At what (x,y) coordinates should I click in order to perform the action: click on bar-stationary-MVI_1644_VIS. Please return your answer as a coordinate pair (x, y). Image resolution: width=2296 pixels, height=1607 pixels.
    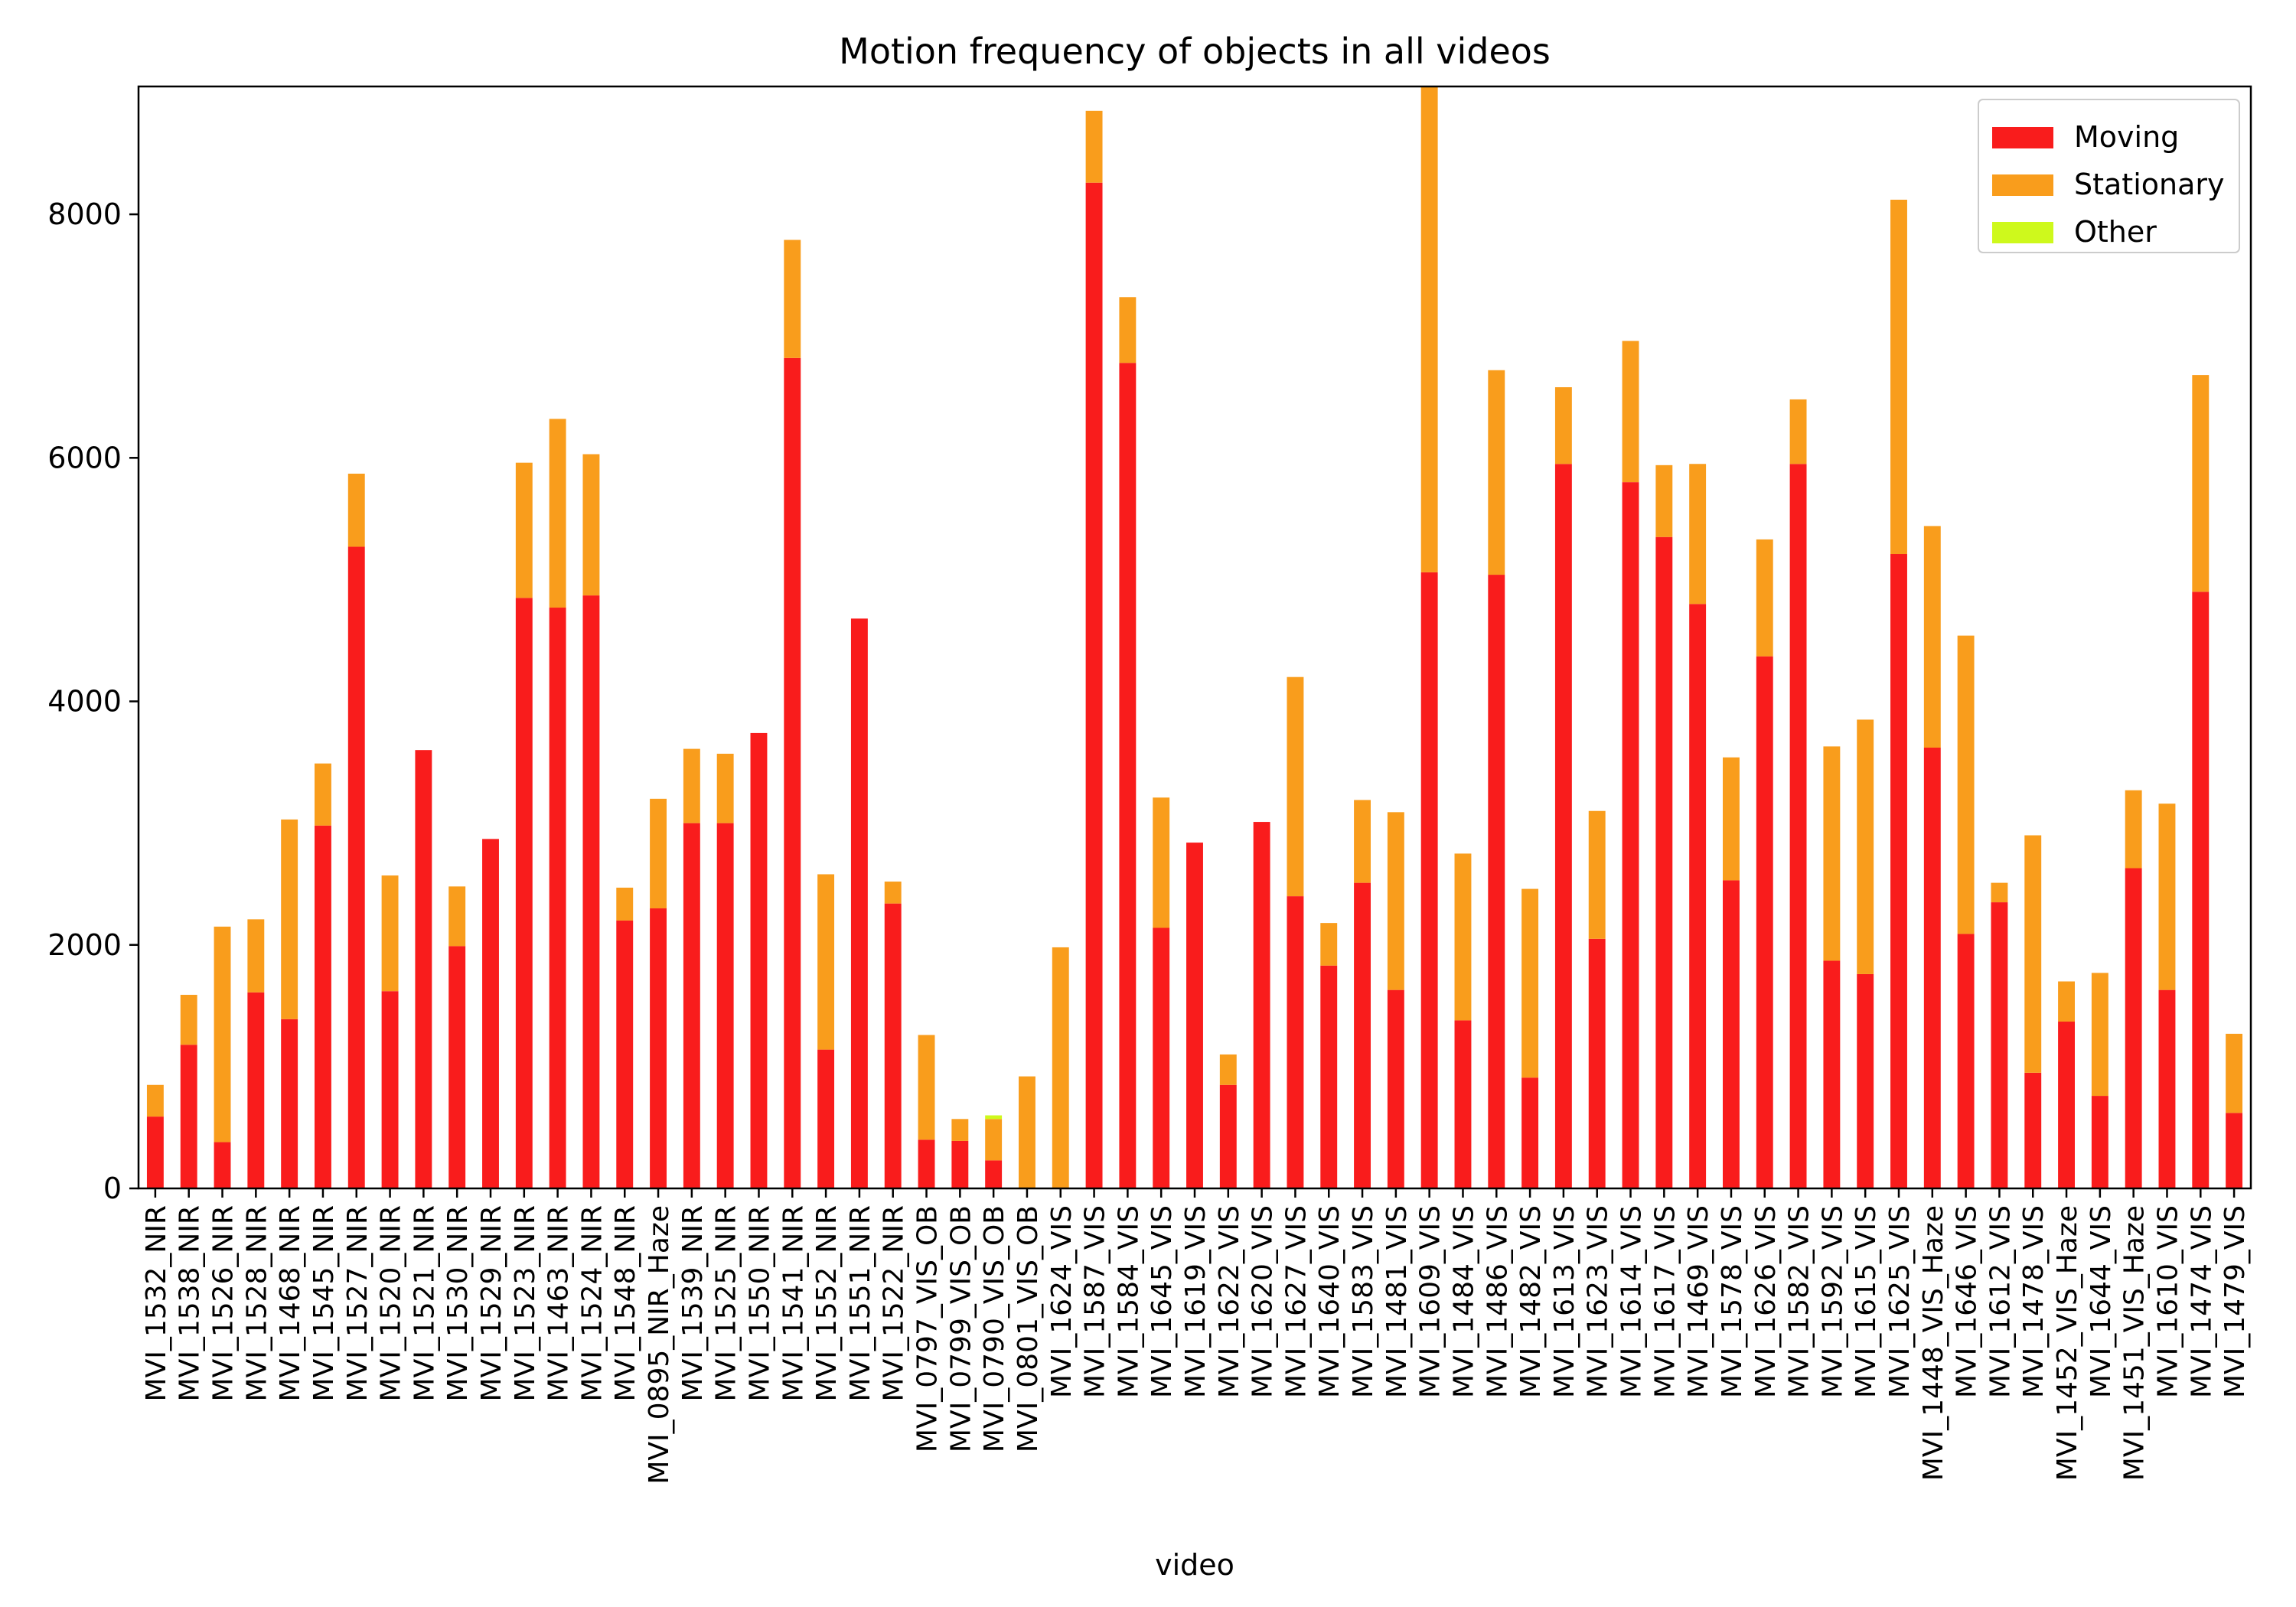
    Looking at the image, I should click on (2099, 1035).